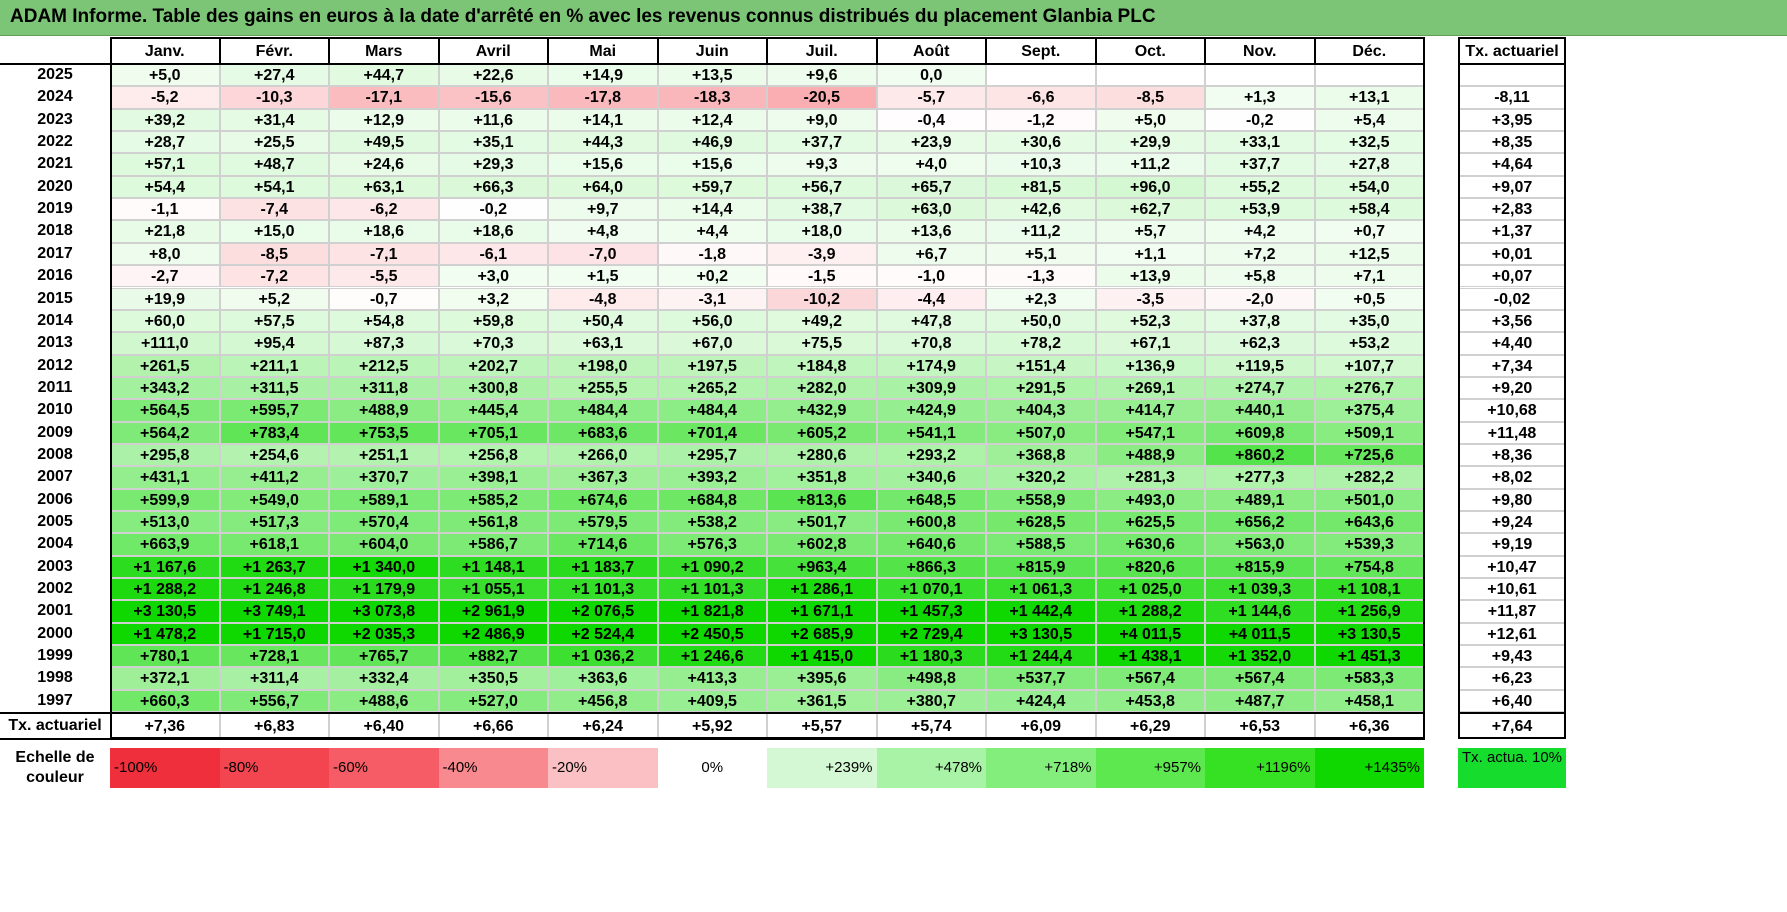  I want to click on column-header-4: Avril, so click(493, 50).